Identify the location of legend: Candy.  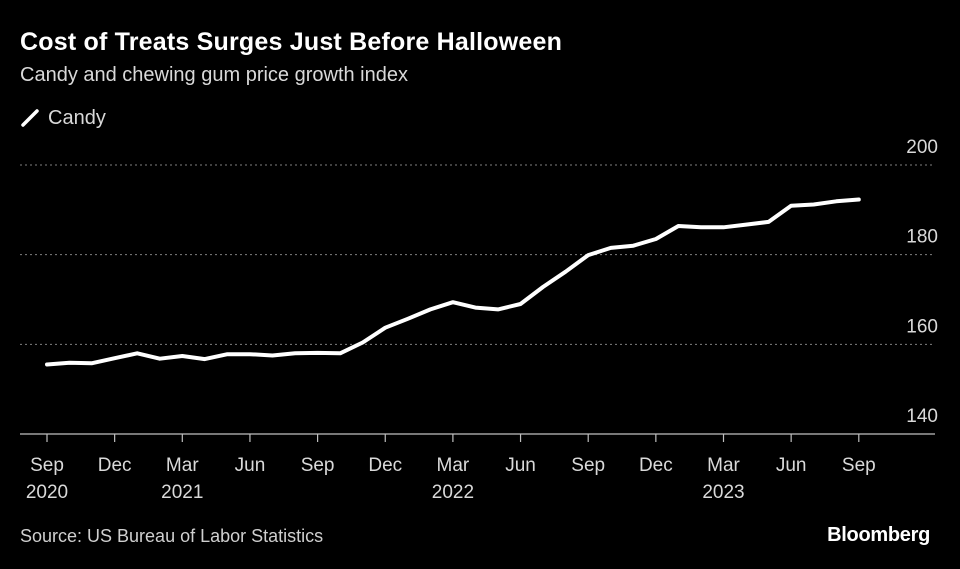
(63, 118).